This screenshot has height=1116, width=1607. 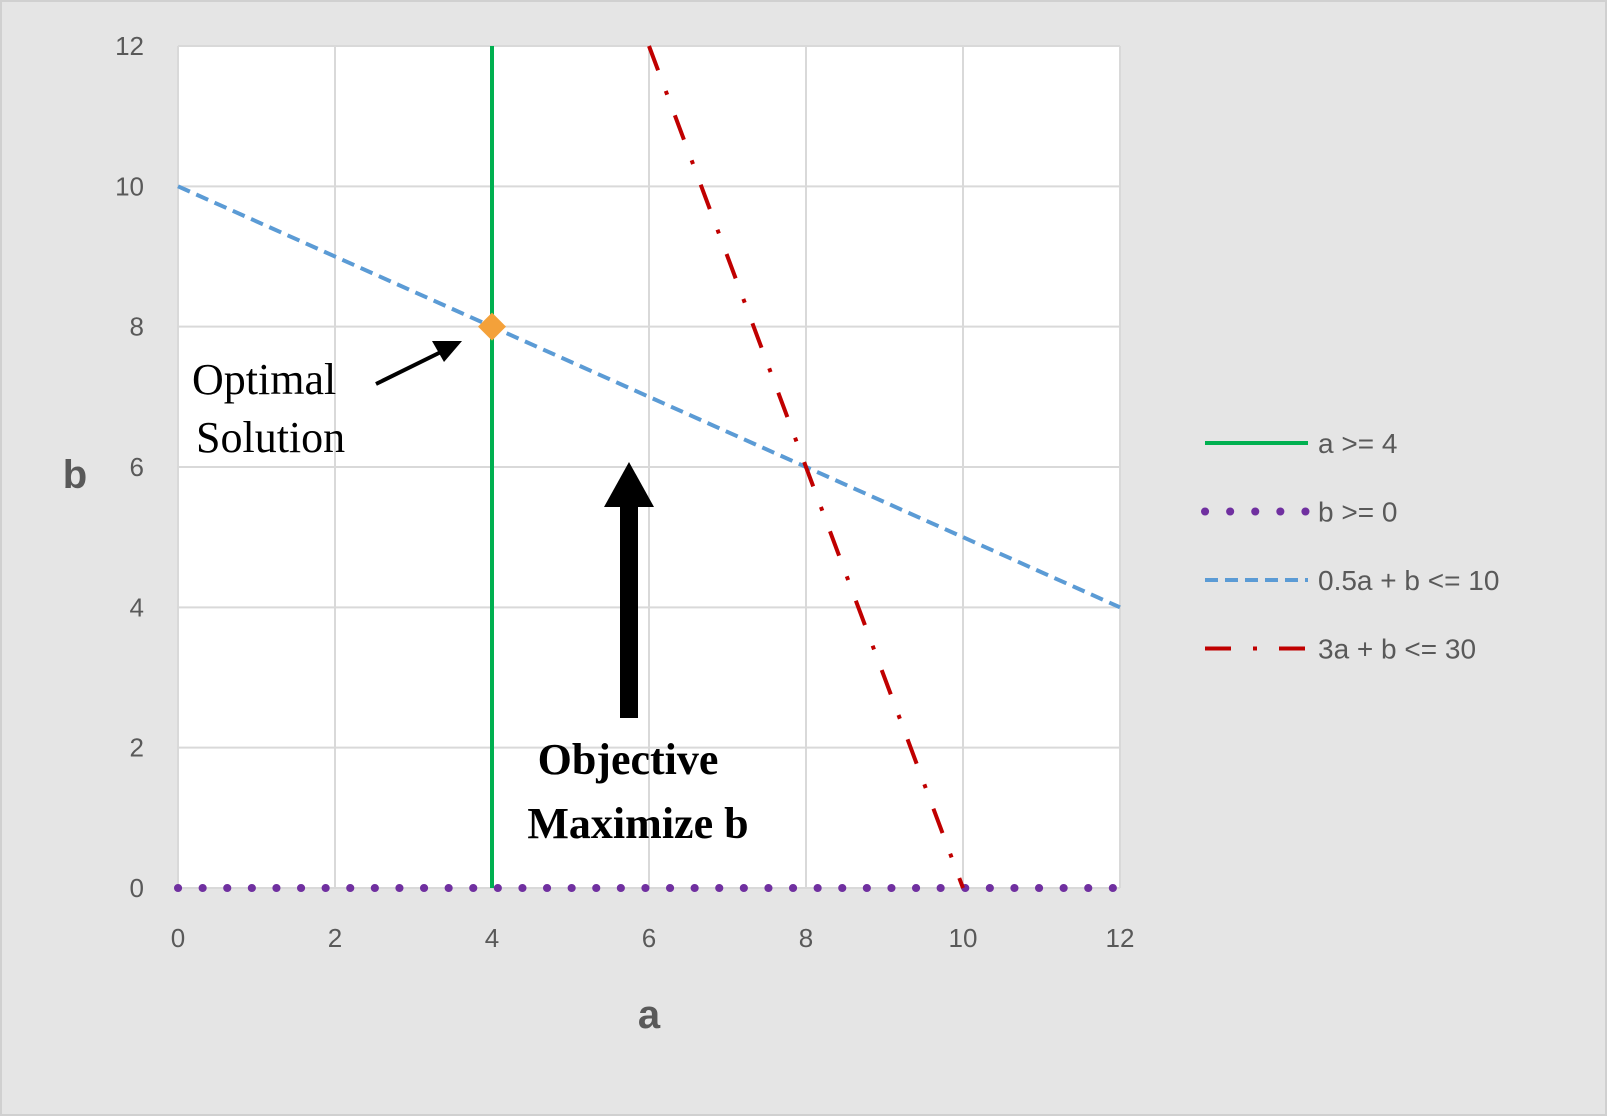 I want to click on y-tick-label: 8, so click(x=137, y=327).